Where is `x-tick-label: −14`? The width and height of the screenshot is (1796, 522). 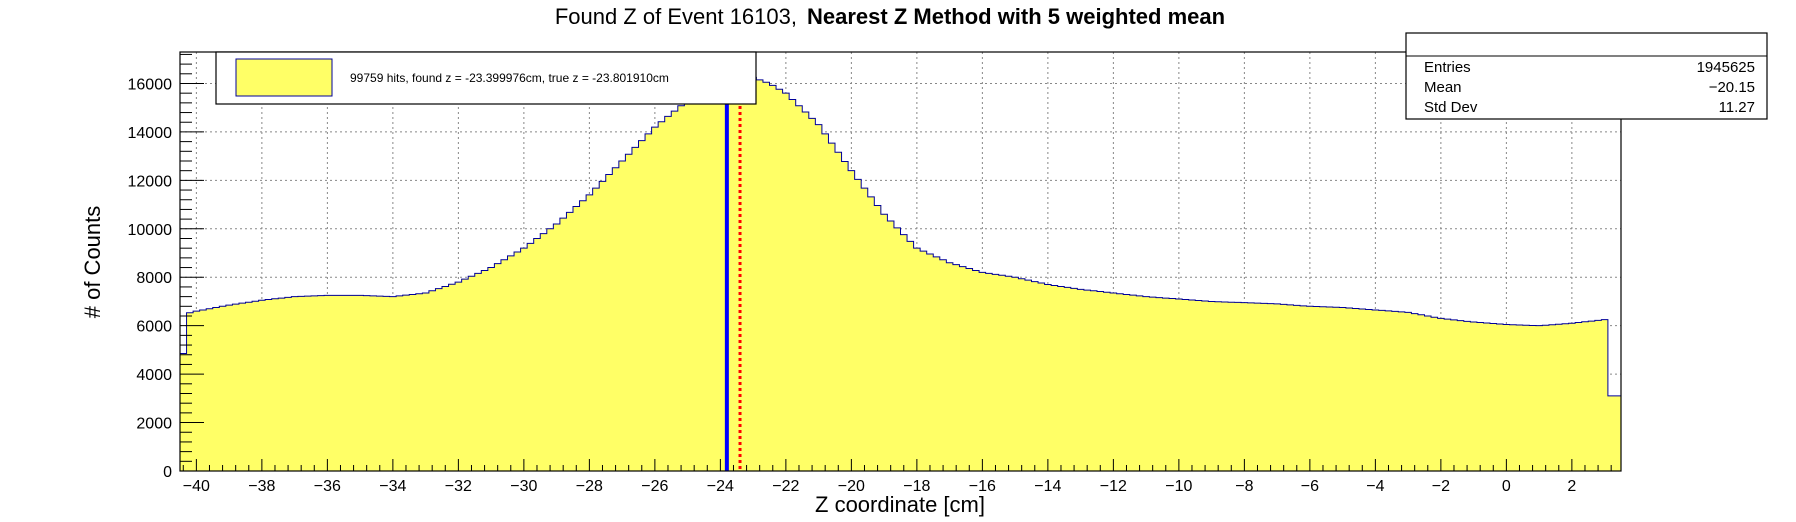
x-tick-label: −14 is located at coordinates (1047, 486).